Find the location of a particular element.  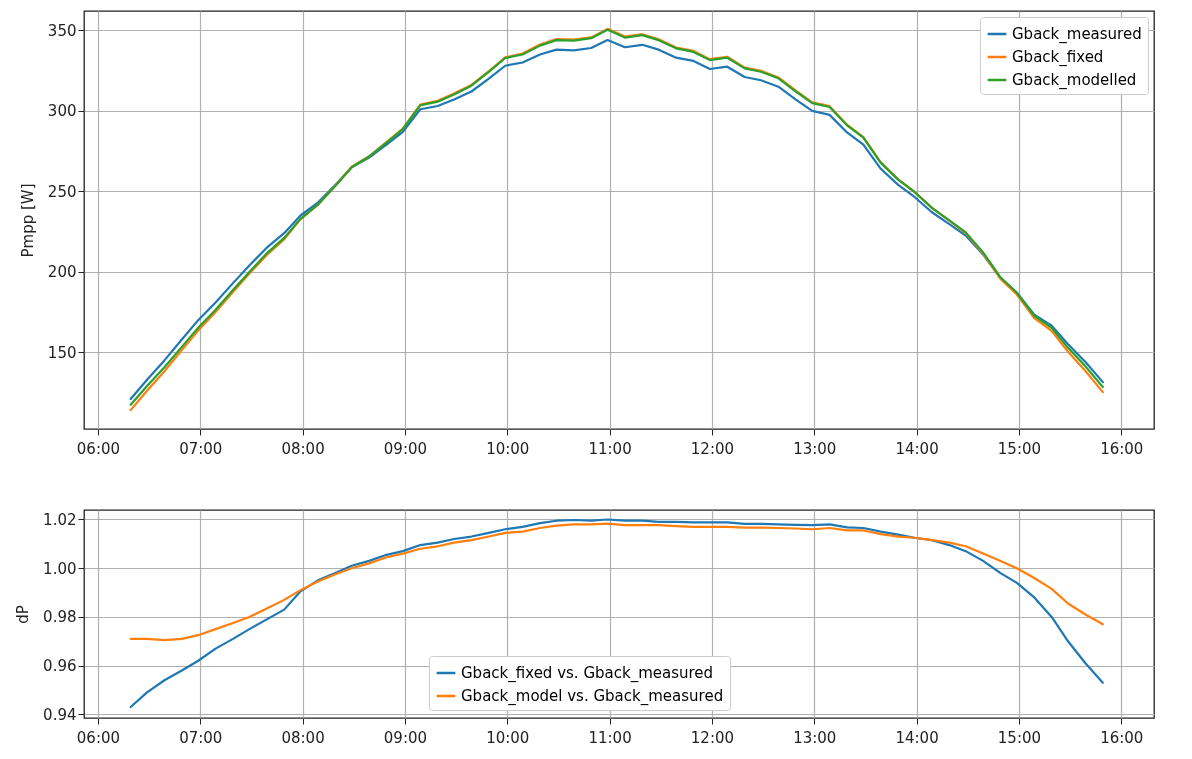

legend-label: Gback_measured is located at coordinates (1077, 34).